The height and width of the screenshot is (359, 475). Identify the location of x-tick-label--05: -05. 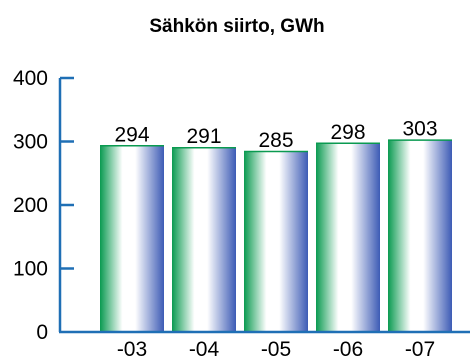
(276, 348).